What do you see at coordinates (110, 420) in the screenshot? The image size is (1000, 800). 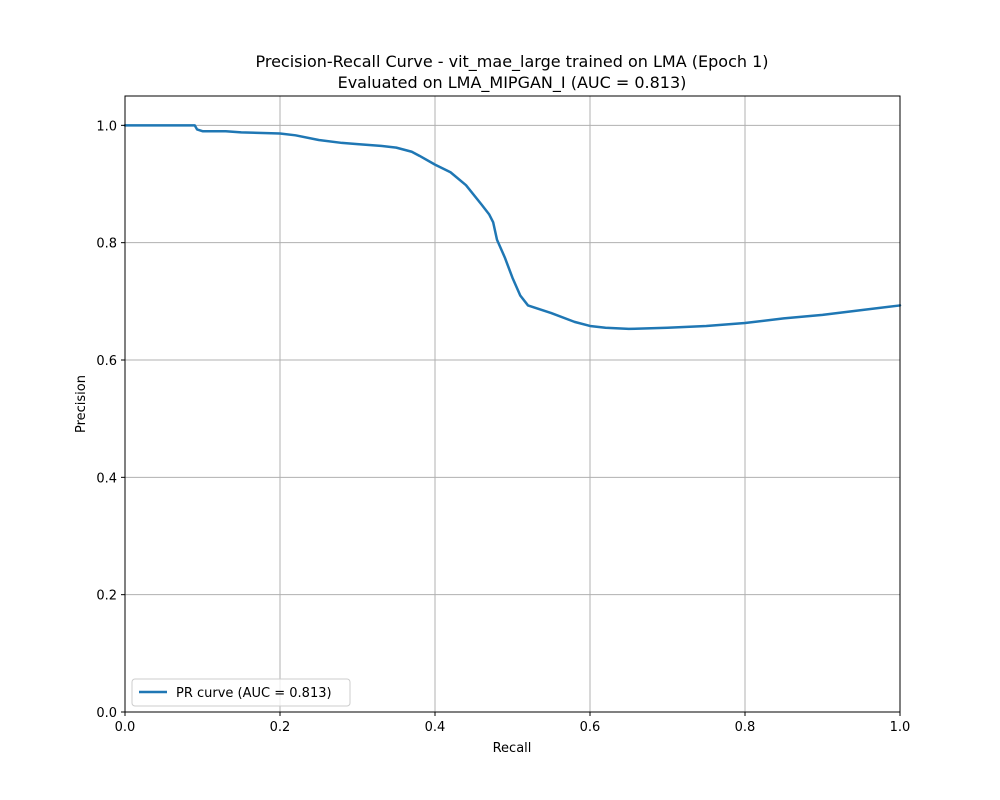 I see `y-ticks: 0.0 0.2 0.4 0.6 0.8 1.0` at bounding box center [110, 420].